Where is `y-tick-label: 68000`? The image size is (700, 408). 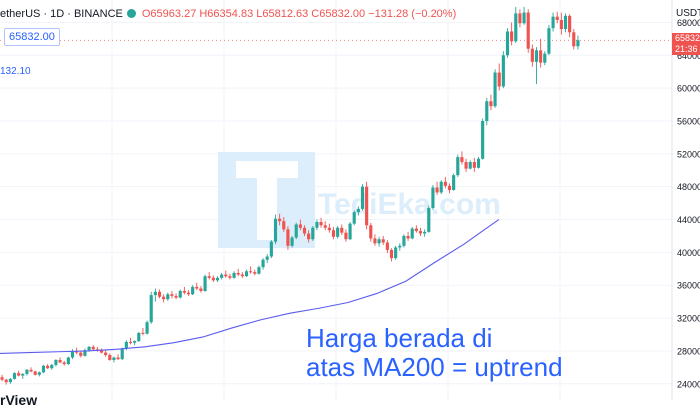
y-tick-label: 68000 is located at coordinates (688, 23).